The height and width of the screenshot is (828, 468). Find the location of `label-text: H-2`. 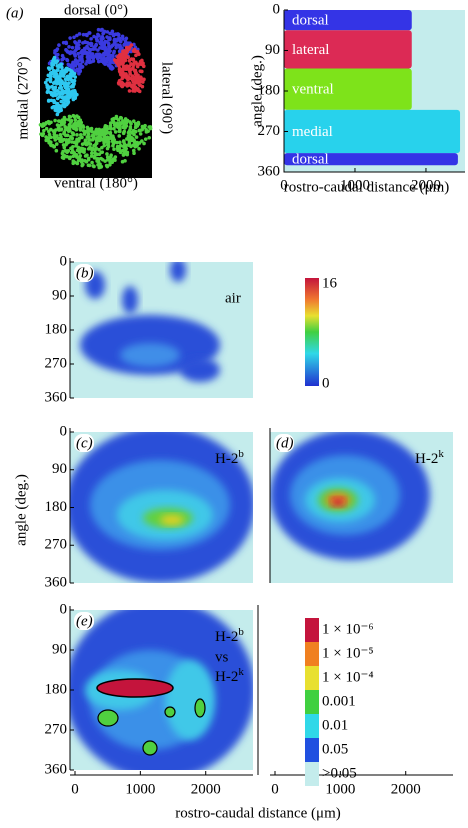

label-text: H-2 is located at coordinates (426, 459).